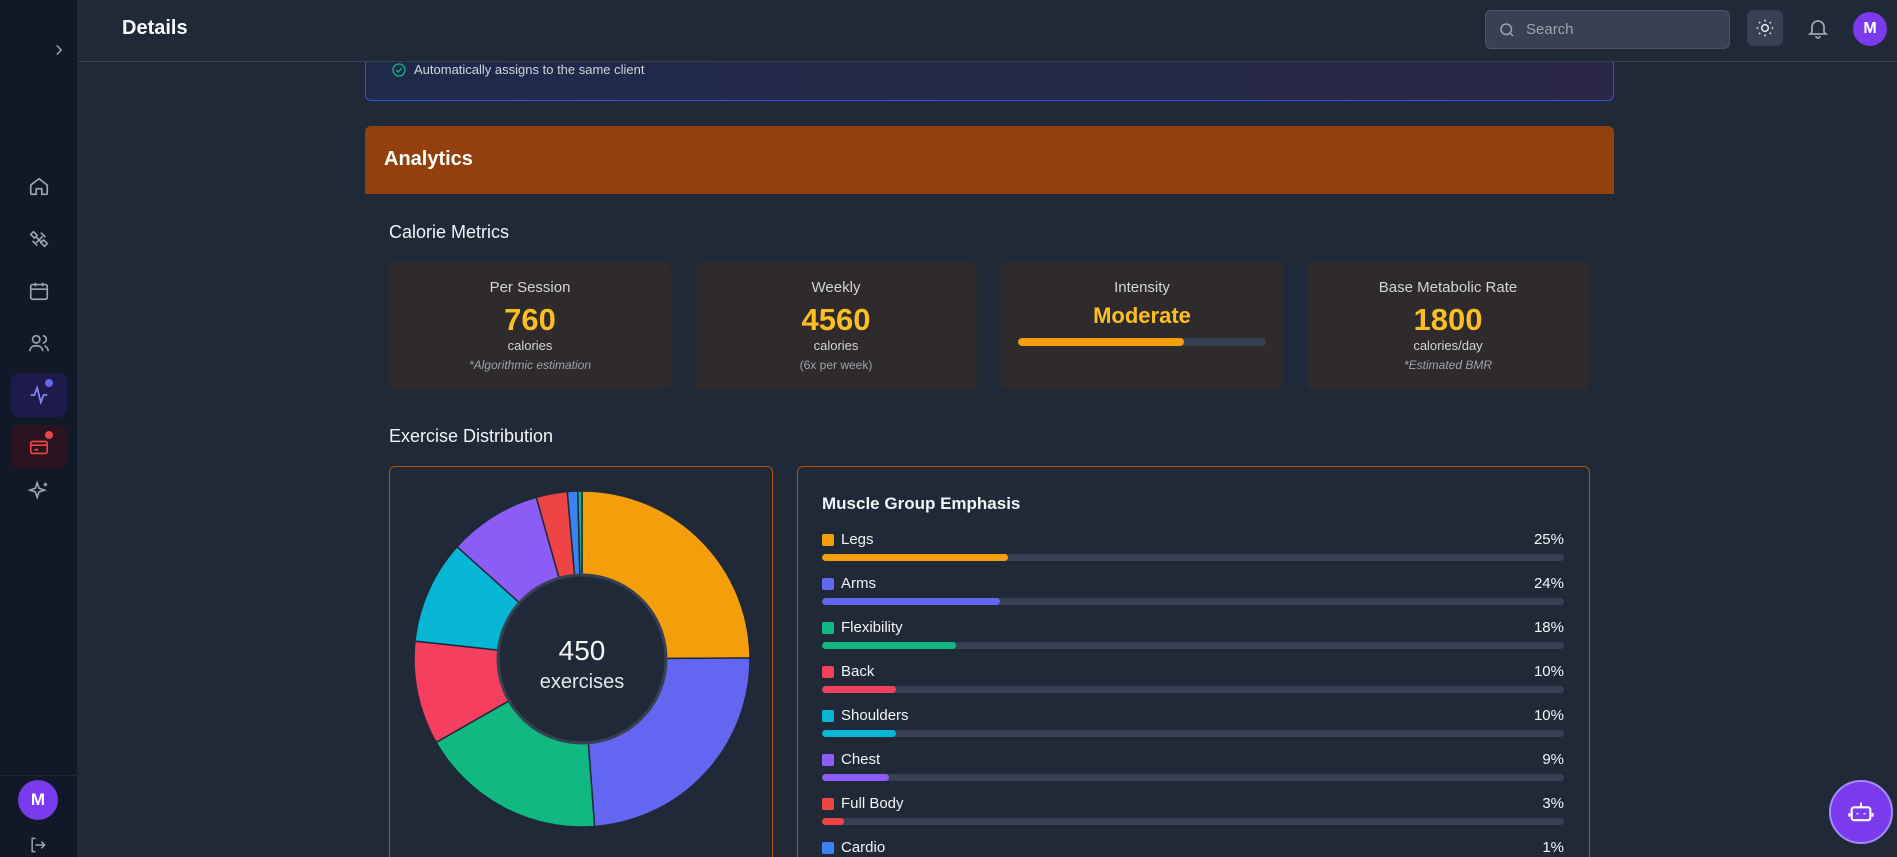 The height and width of the screenshot is (857, 1897). I want to click on metric-card-weekly: Weekly 4560 calories (6x per week), so click(836, 325).